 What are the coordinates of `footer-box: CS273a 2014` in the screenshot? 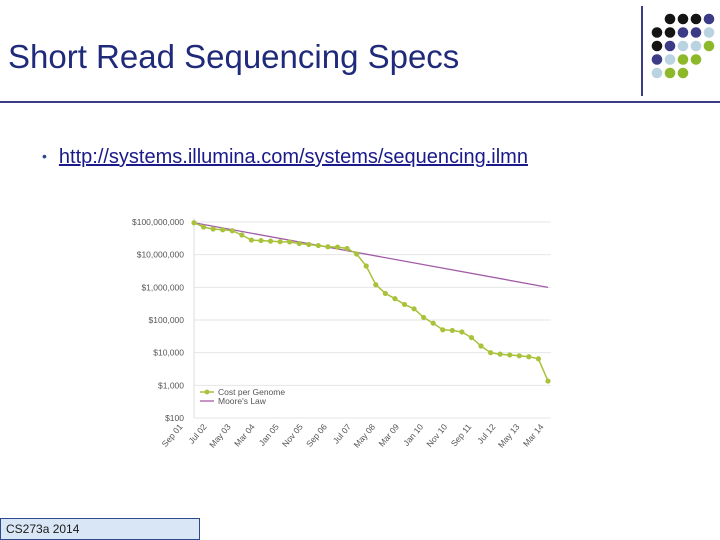 It's located at (100, 529).